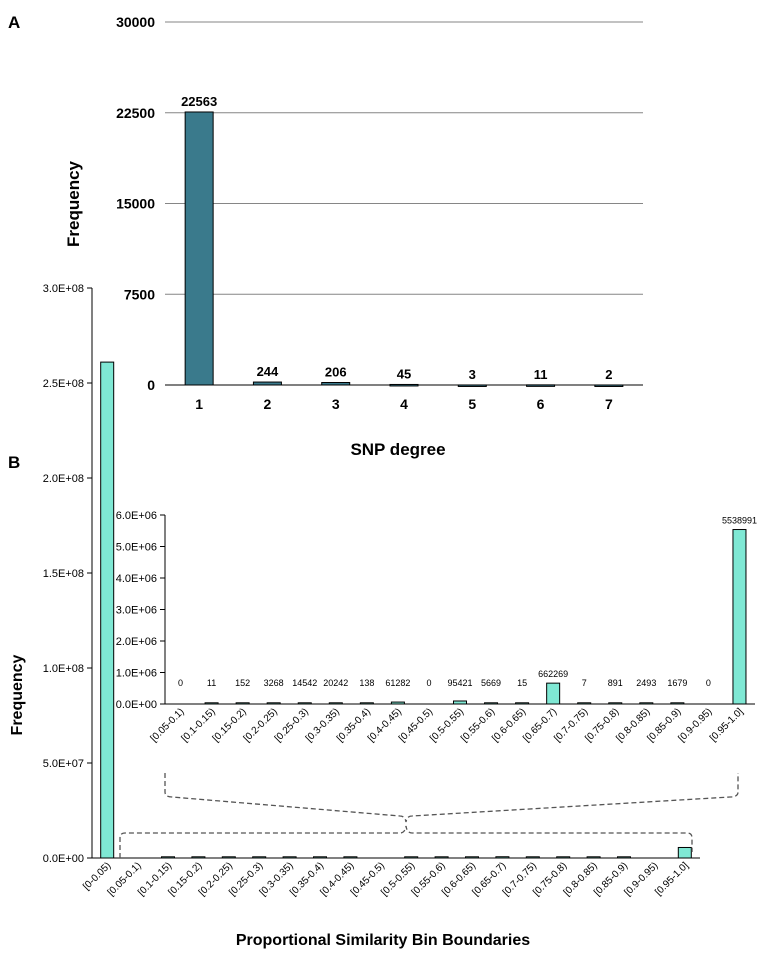 This screenshot has height=959, width=765. I want to click on y-tick-label-b: 0.0E+00, so click(63, 859).